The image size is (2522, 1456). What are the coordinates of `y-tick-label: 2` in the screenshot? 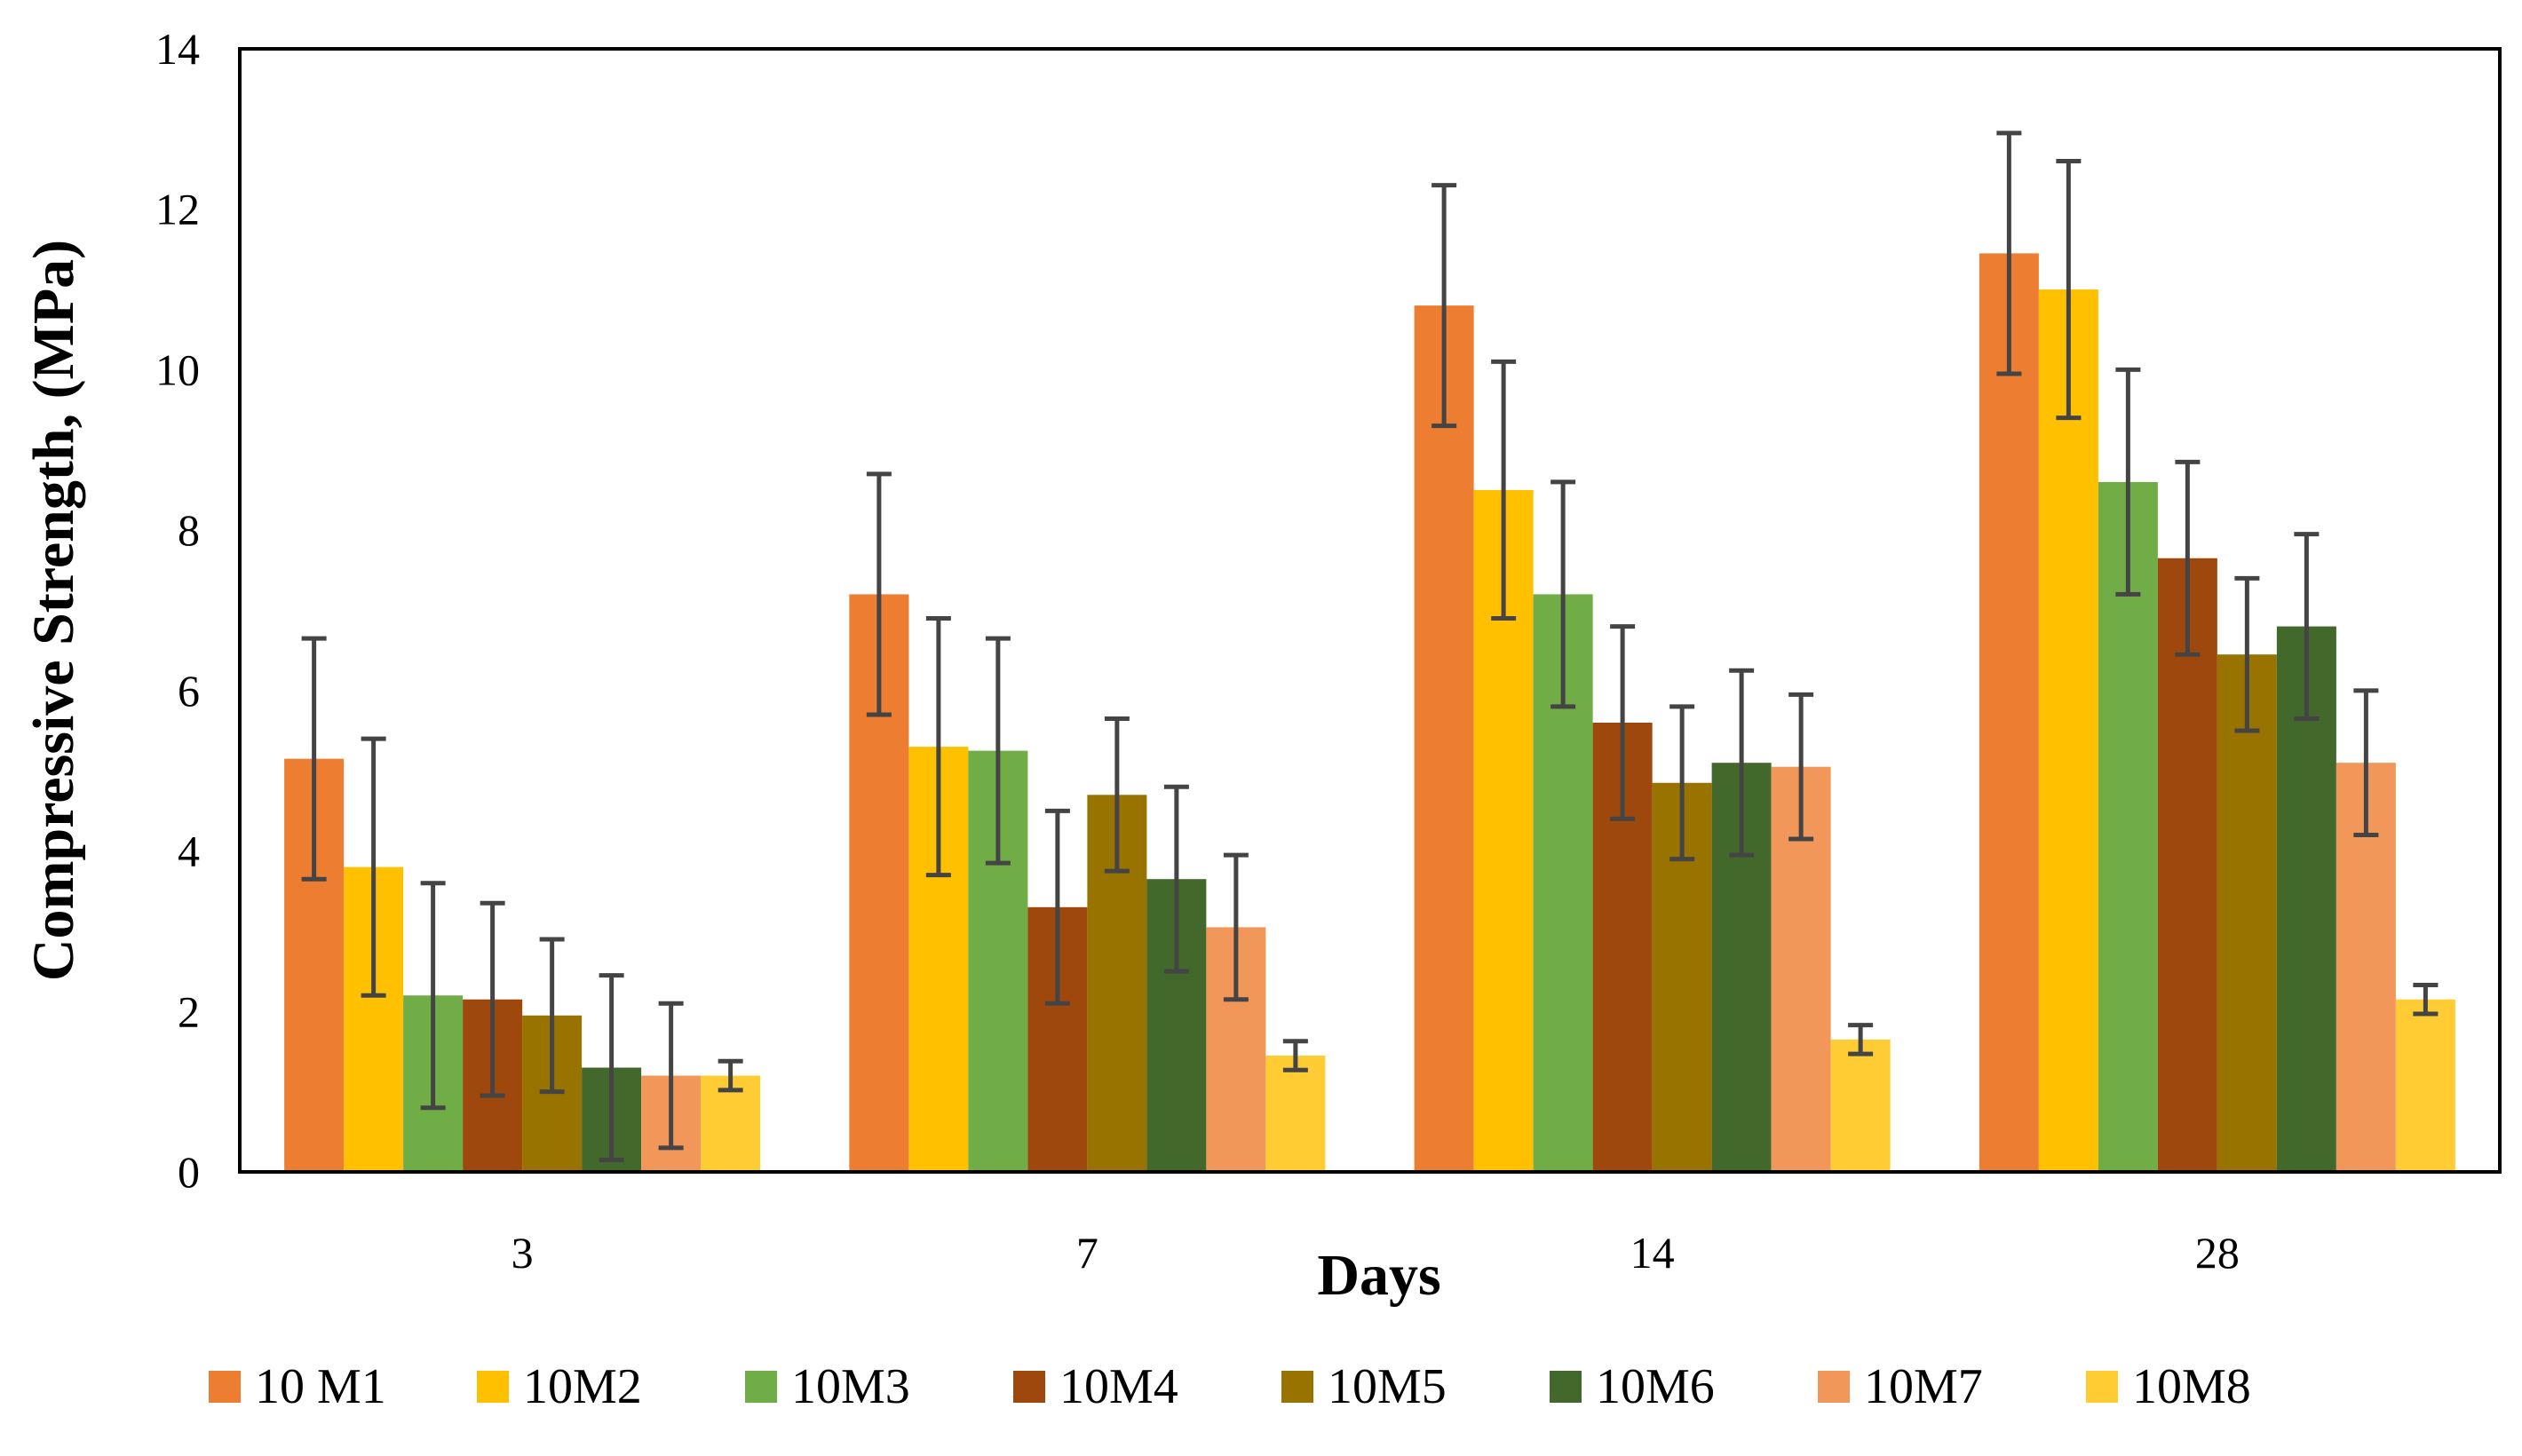 It's located at (189, 1011).